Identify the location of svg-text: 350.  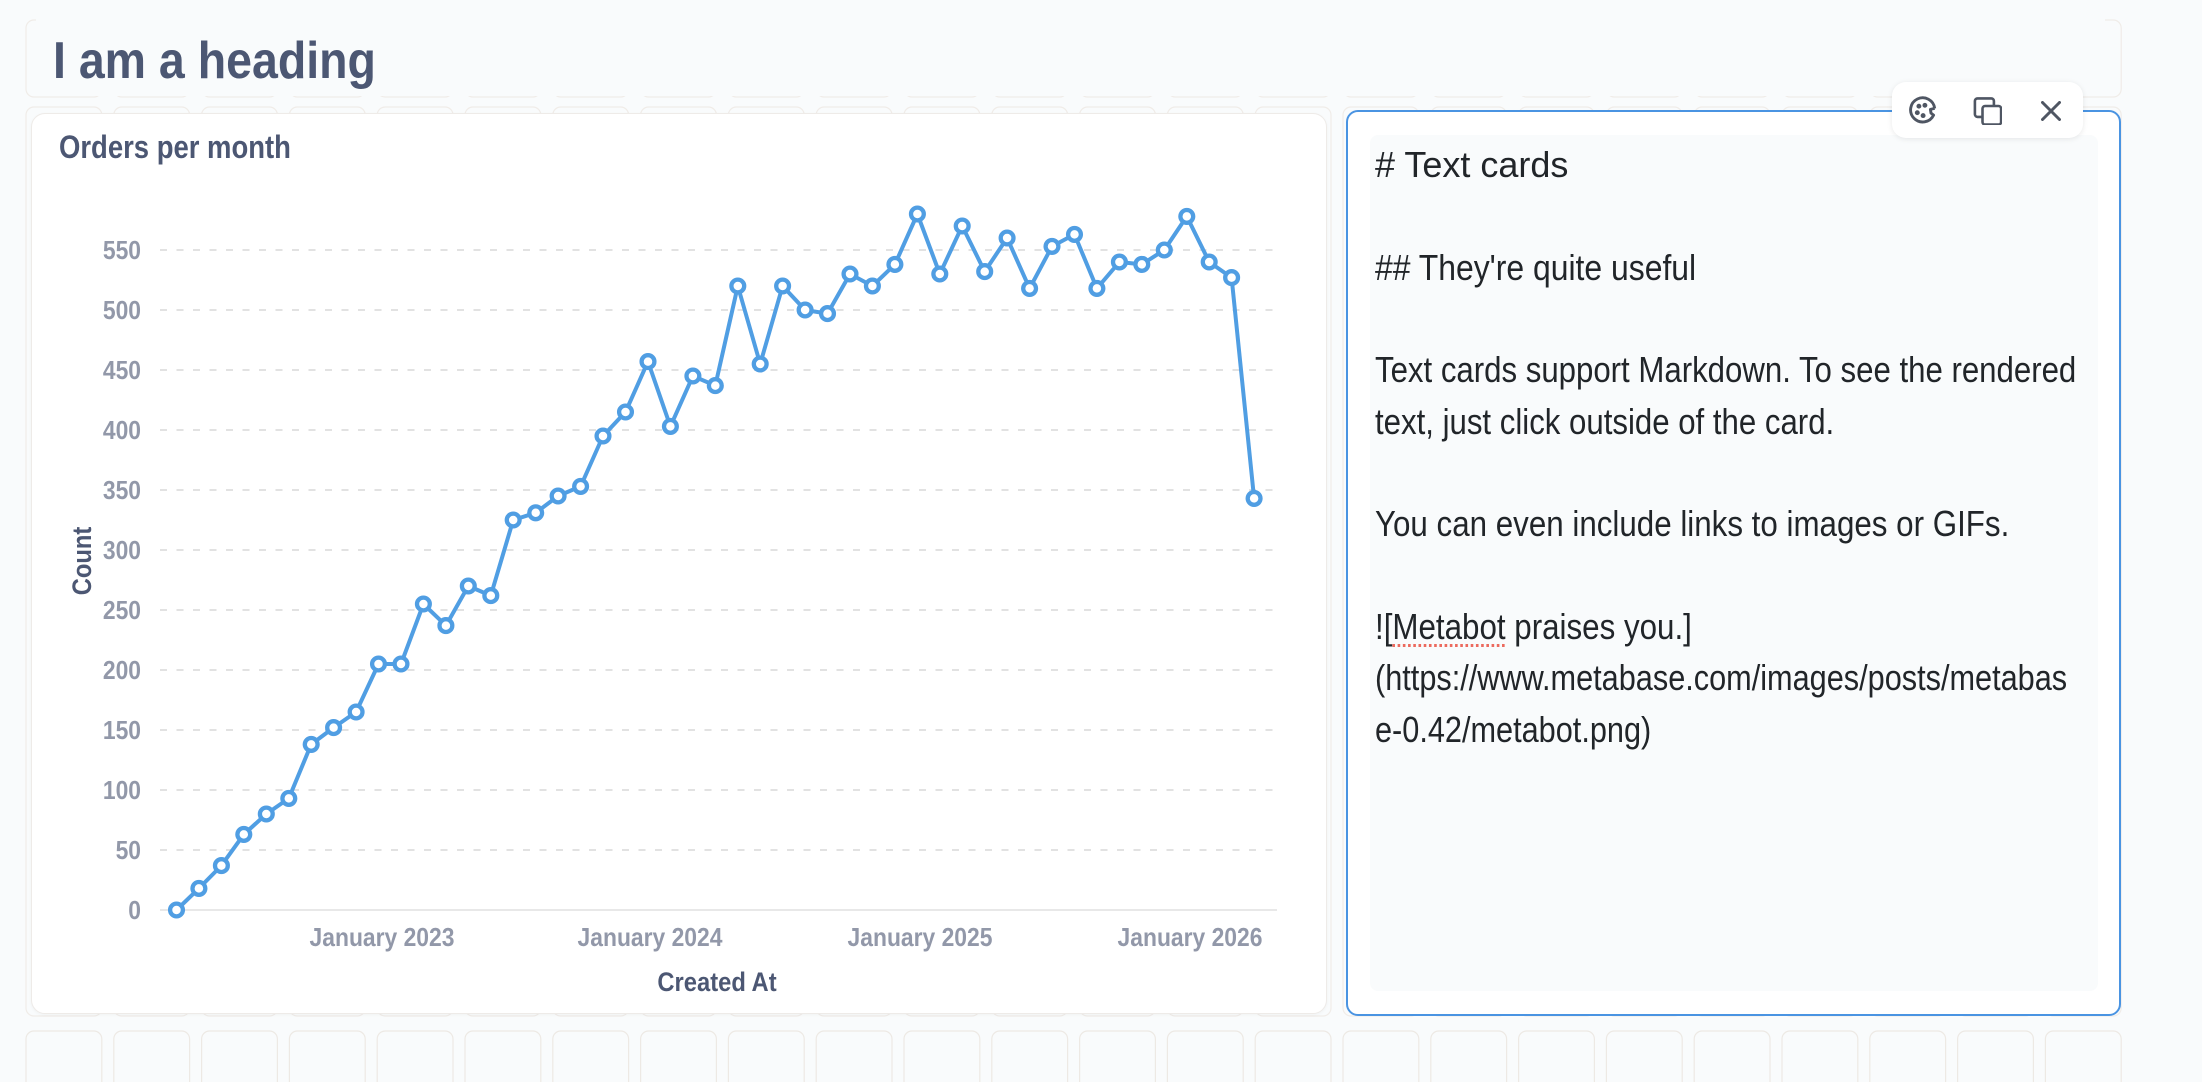
(122, 491).